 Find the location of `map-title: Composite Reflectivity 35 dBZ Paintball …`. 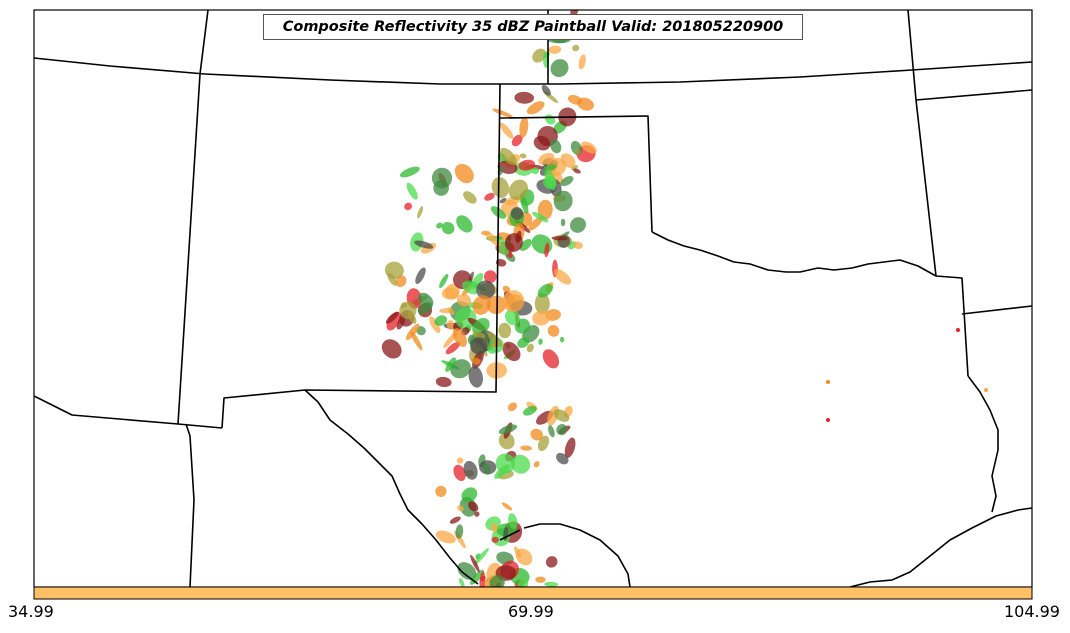

map-title: Composite Reflectivity 35 dBZ Paintball … is located at coordinates (533, 27).